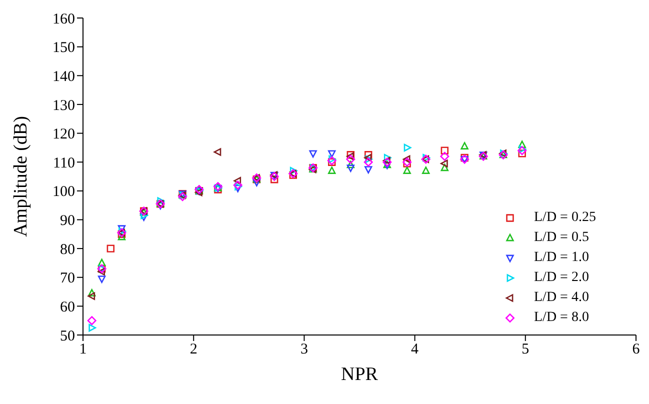 The height and width of the screenshot is (404, 649). I want to click on y-tick-label: 140, so click(63, 76).